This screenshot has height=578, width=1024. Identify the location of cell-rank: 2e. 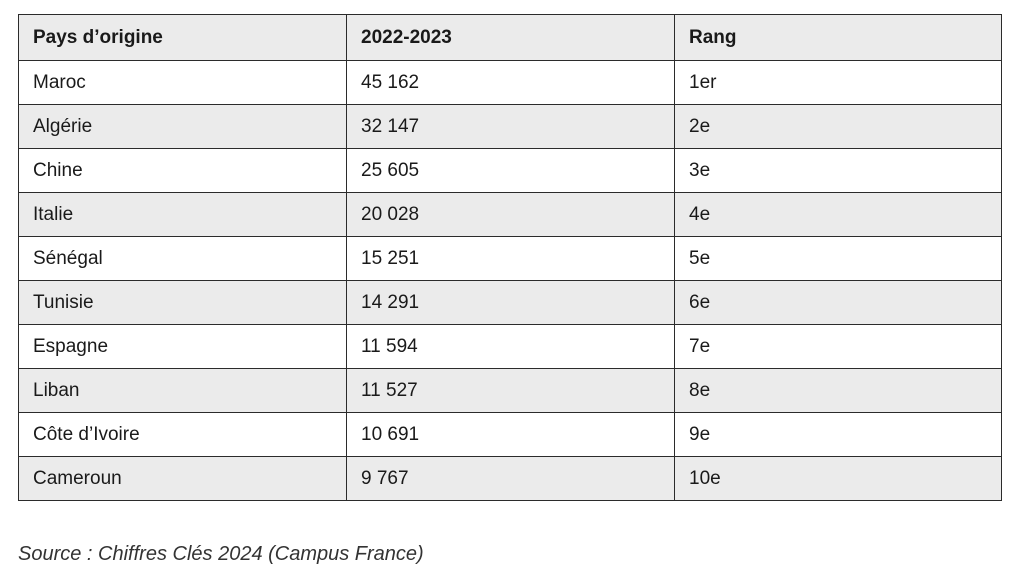
(838, 126).